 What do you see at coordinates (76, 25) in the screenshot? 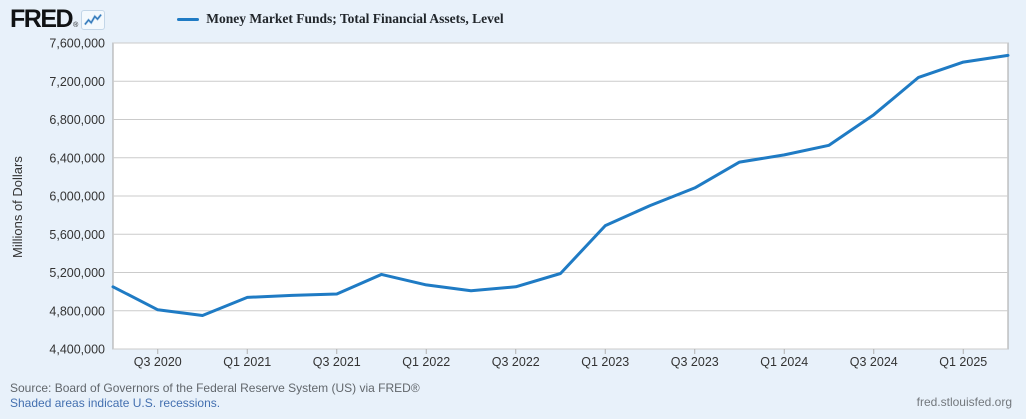
I see `fred-registered-mark: ®` at bounding box center [76, 25].